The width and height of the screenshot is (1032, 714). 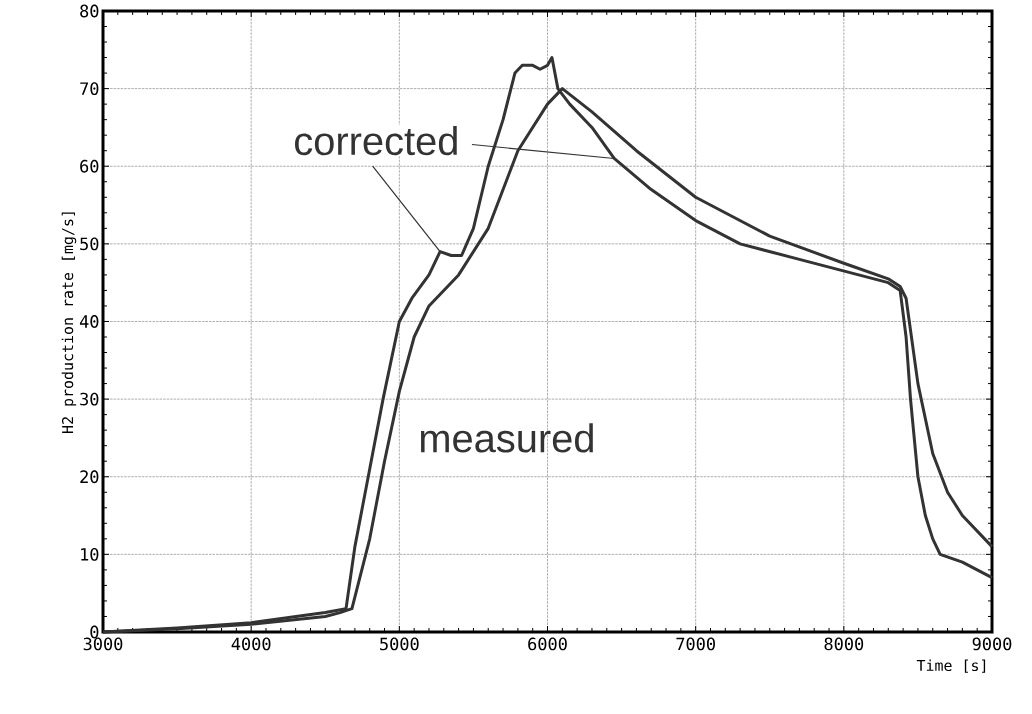 What do you see at coordinates (89, 477) in the screenshot?
I see `y-tick-label: 20` at bounding box center [89, 477].